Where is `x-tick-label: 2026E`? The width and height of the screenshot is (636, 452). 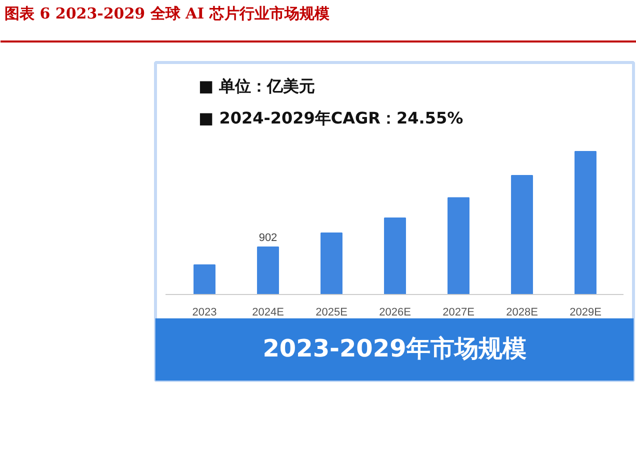 x-tick-label: 2026E is located at coordinates (395, 312).